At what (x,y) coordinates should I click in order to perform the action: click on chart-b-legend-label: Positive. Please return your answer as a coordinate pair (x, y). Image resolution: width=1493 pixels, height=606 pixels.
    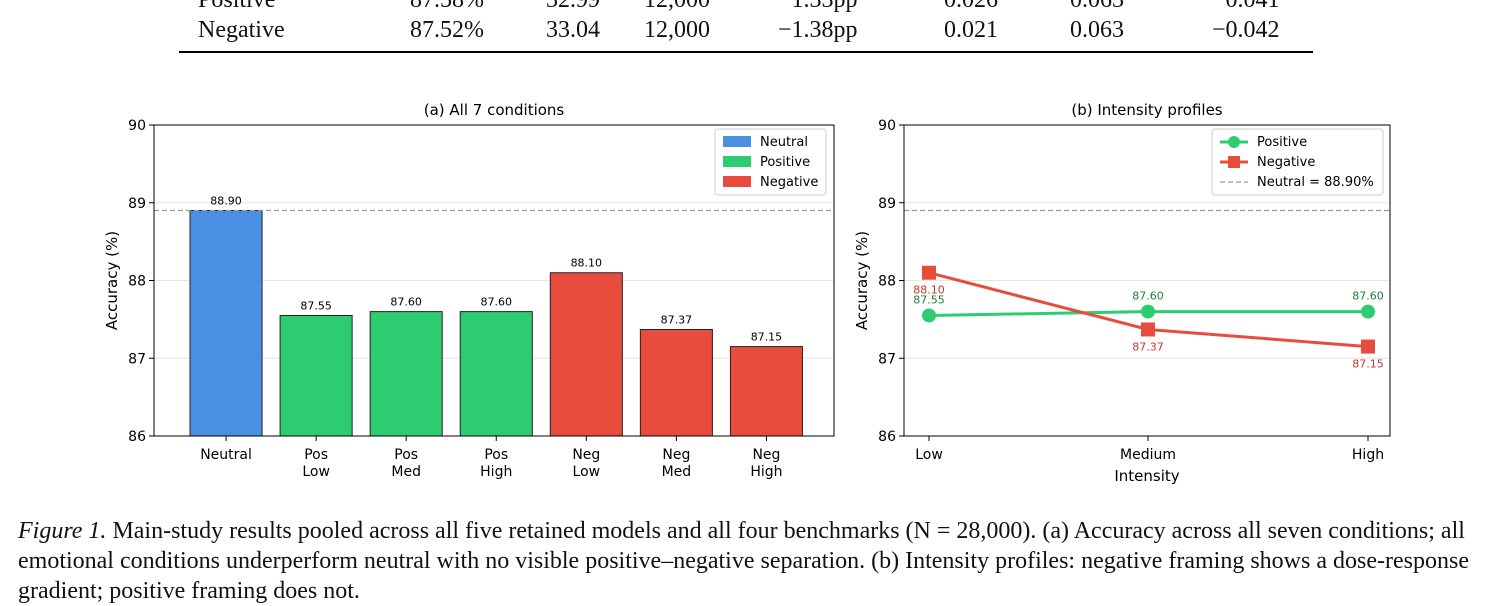
    Looking at the image, I should click on (1282, 142).